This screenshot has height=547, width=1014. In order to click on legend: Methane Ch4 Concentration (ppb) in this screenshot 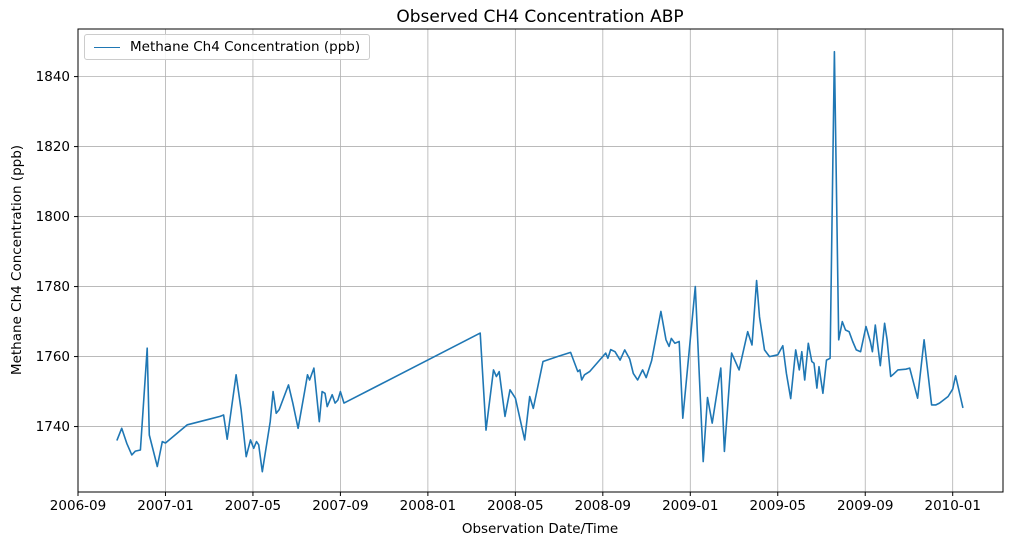, I will do `click(227, 47)`.